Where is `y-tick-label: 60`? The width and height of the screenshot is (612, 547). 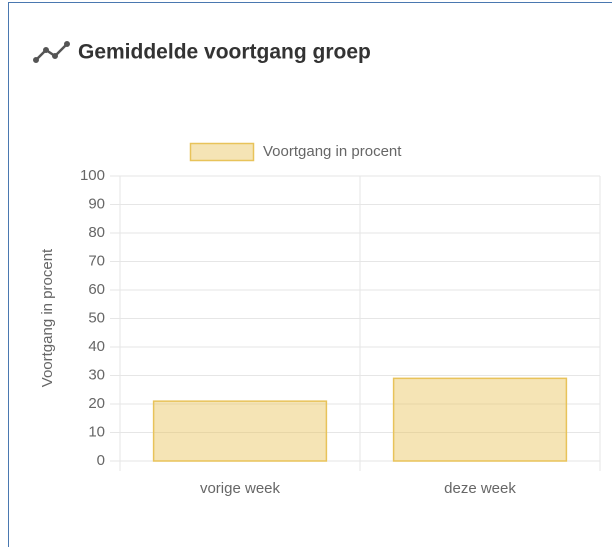 y-tick-label: 60 is located at coordinates (96, 289).